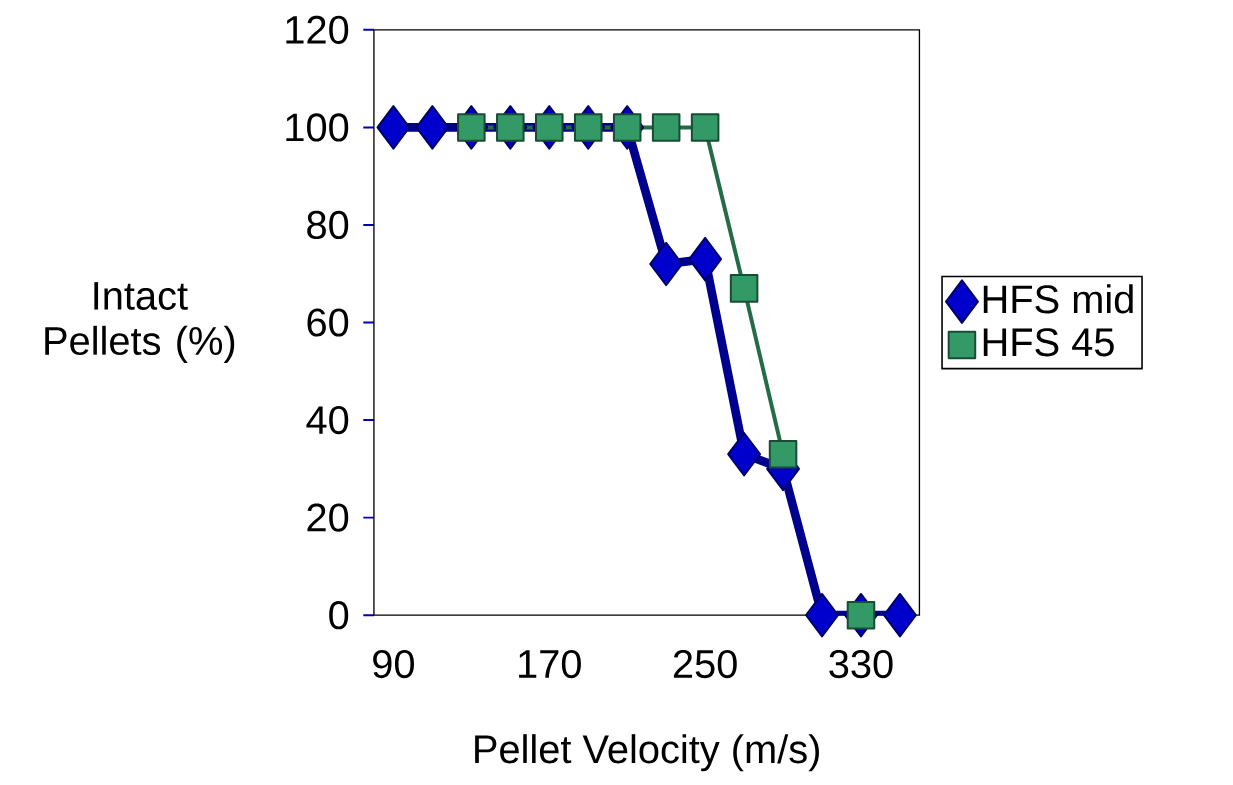 This screenshot has height=785, width=1233. I want to click on x-axis-title: Pellet Velocity (m/s), so click(647, 753).